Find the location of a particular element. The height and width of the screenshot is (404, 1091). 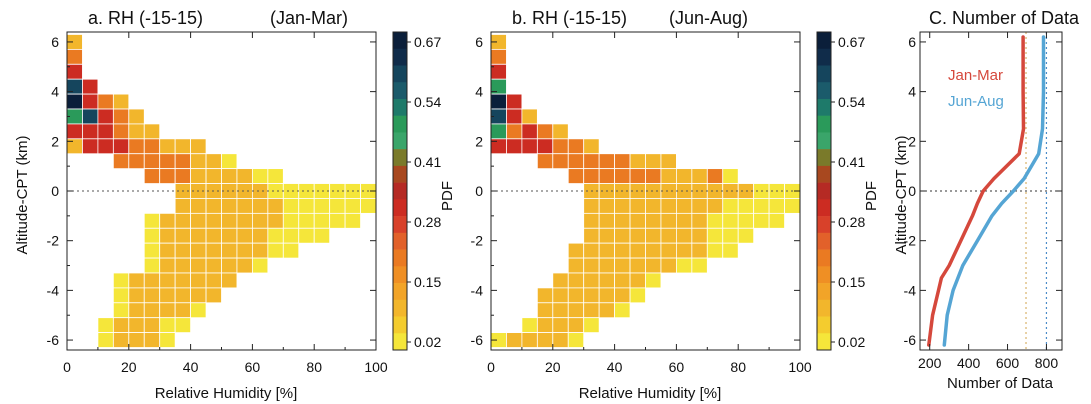

y-tick-label: 2 is located at coordinates (912, 141).